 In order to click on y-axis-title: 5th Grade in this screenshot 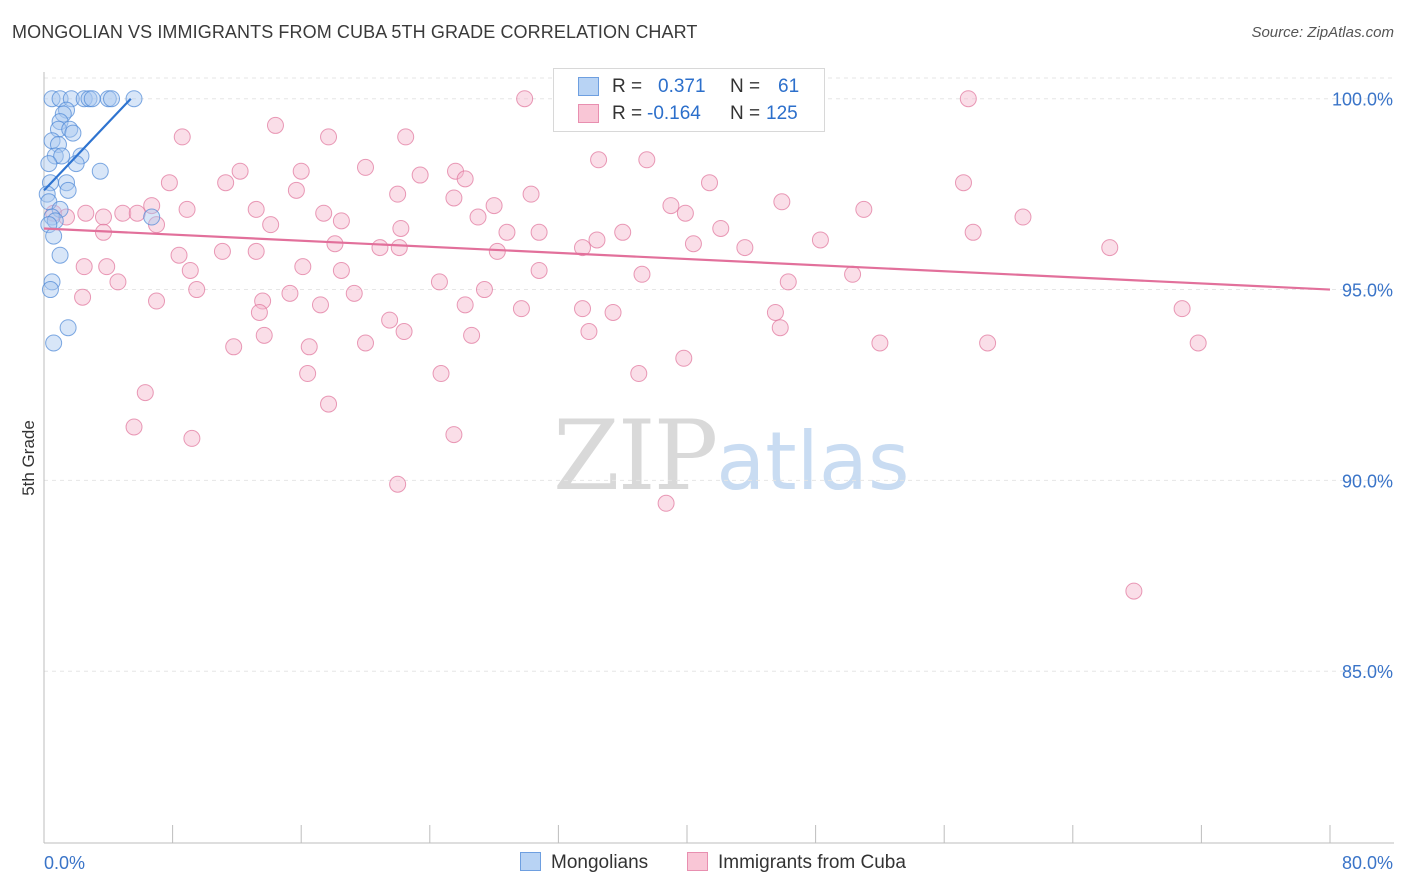, I will do `click(28, 458)`.